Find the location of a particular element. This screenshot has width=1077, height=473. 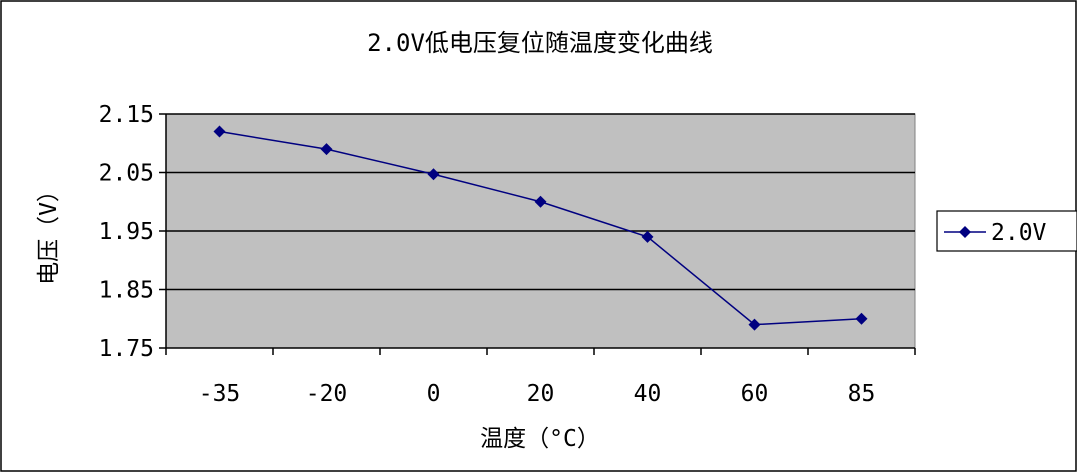

y-tick-labels: 1.75 1.85 1.95 2.05 2.15 is located at coordinates (126, 232).